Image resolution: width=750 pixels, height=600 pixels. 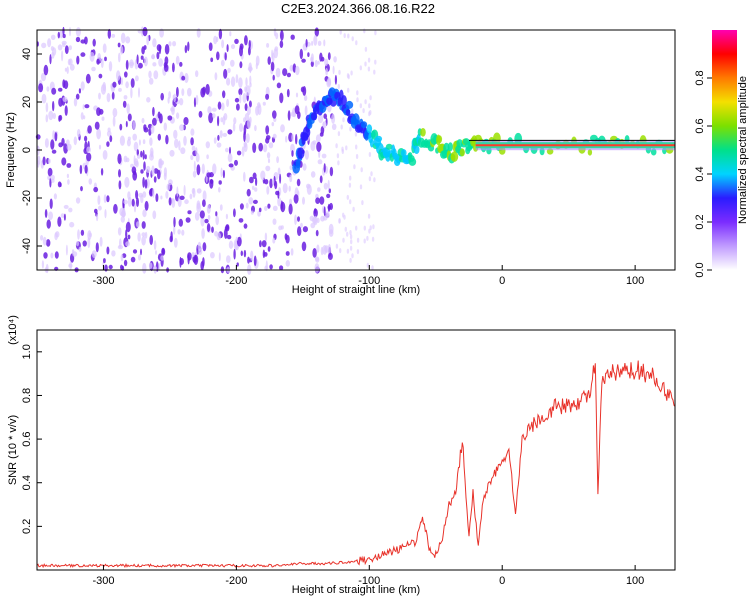 I want to click on snr-y-ticks: 0.2 0.4 0.6 0.8 1.0, so click(x=31, y=439).